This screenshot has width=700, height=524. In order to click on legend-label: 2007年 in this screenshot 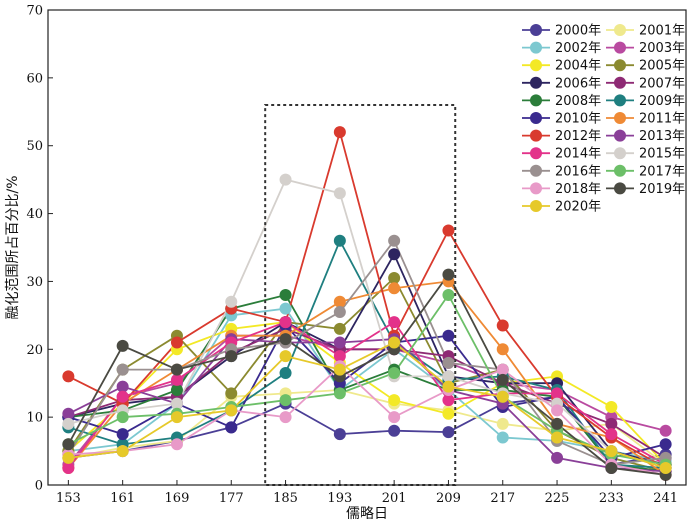, I will do `click(662, 83)`.